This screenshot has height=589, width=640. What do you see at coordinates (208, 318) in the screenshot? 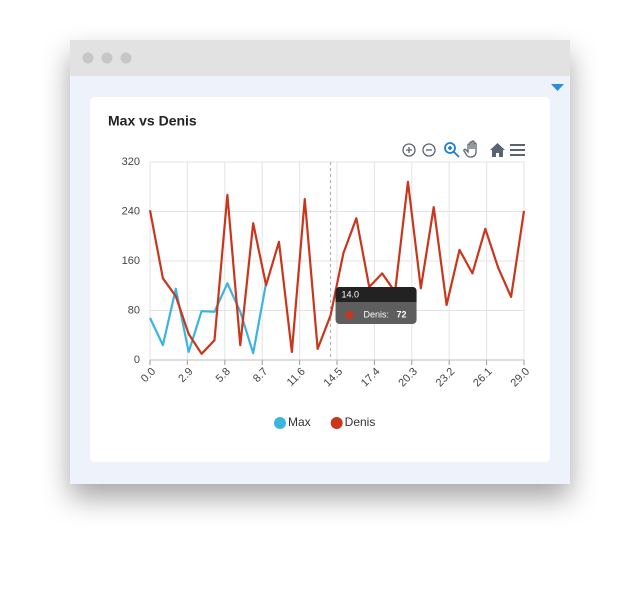
I see `series-line` at bounding box center [208, 318].